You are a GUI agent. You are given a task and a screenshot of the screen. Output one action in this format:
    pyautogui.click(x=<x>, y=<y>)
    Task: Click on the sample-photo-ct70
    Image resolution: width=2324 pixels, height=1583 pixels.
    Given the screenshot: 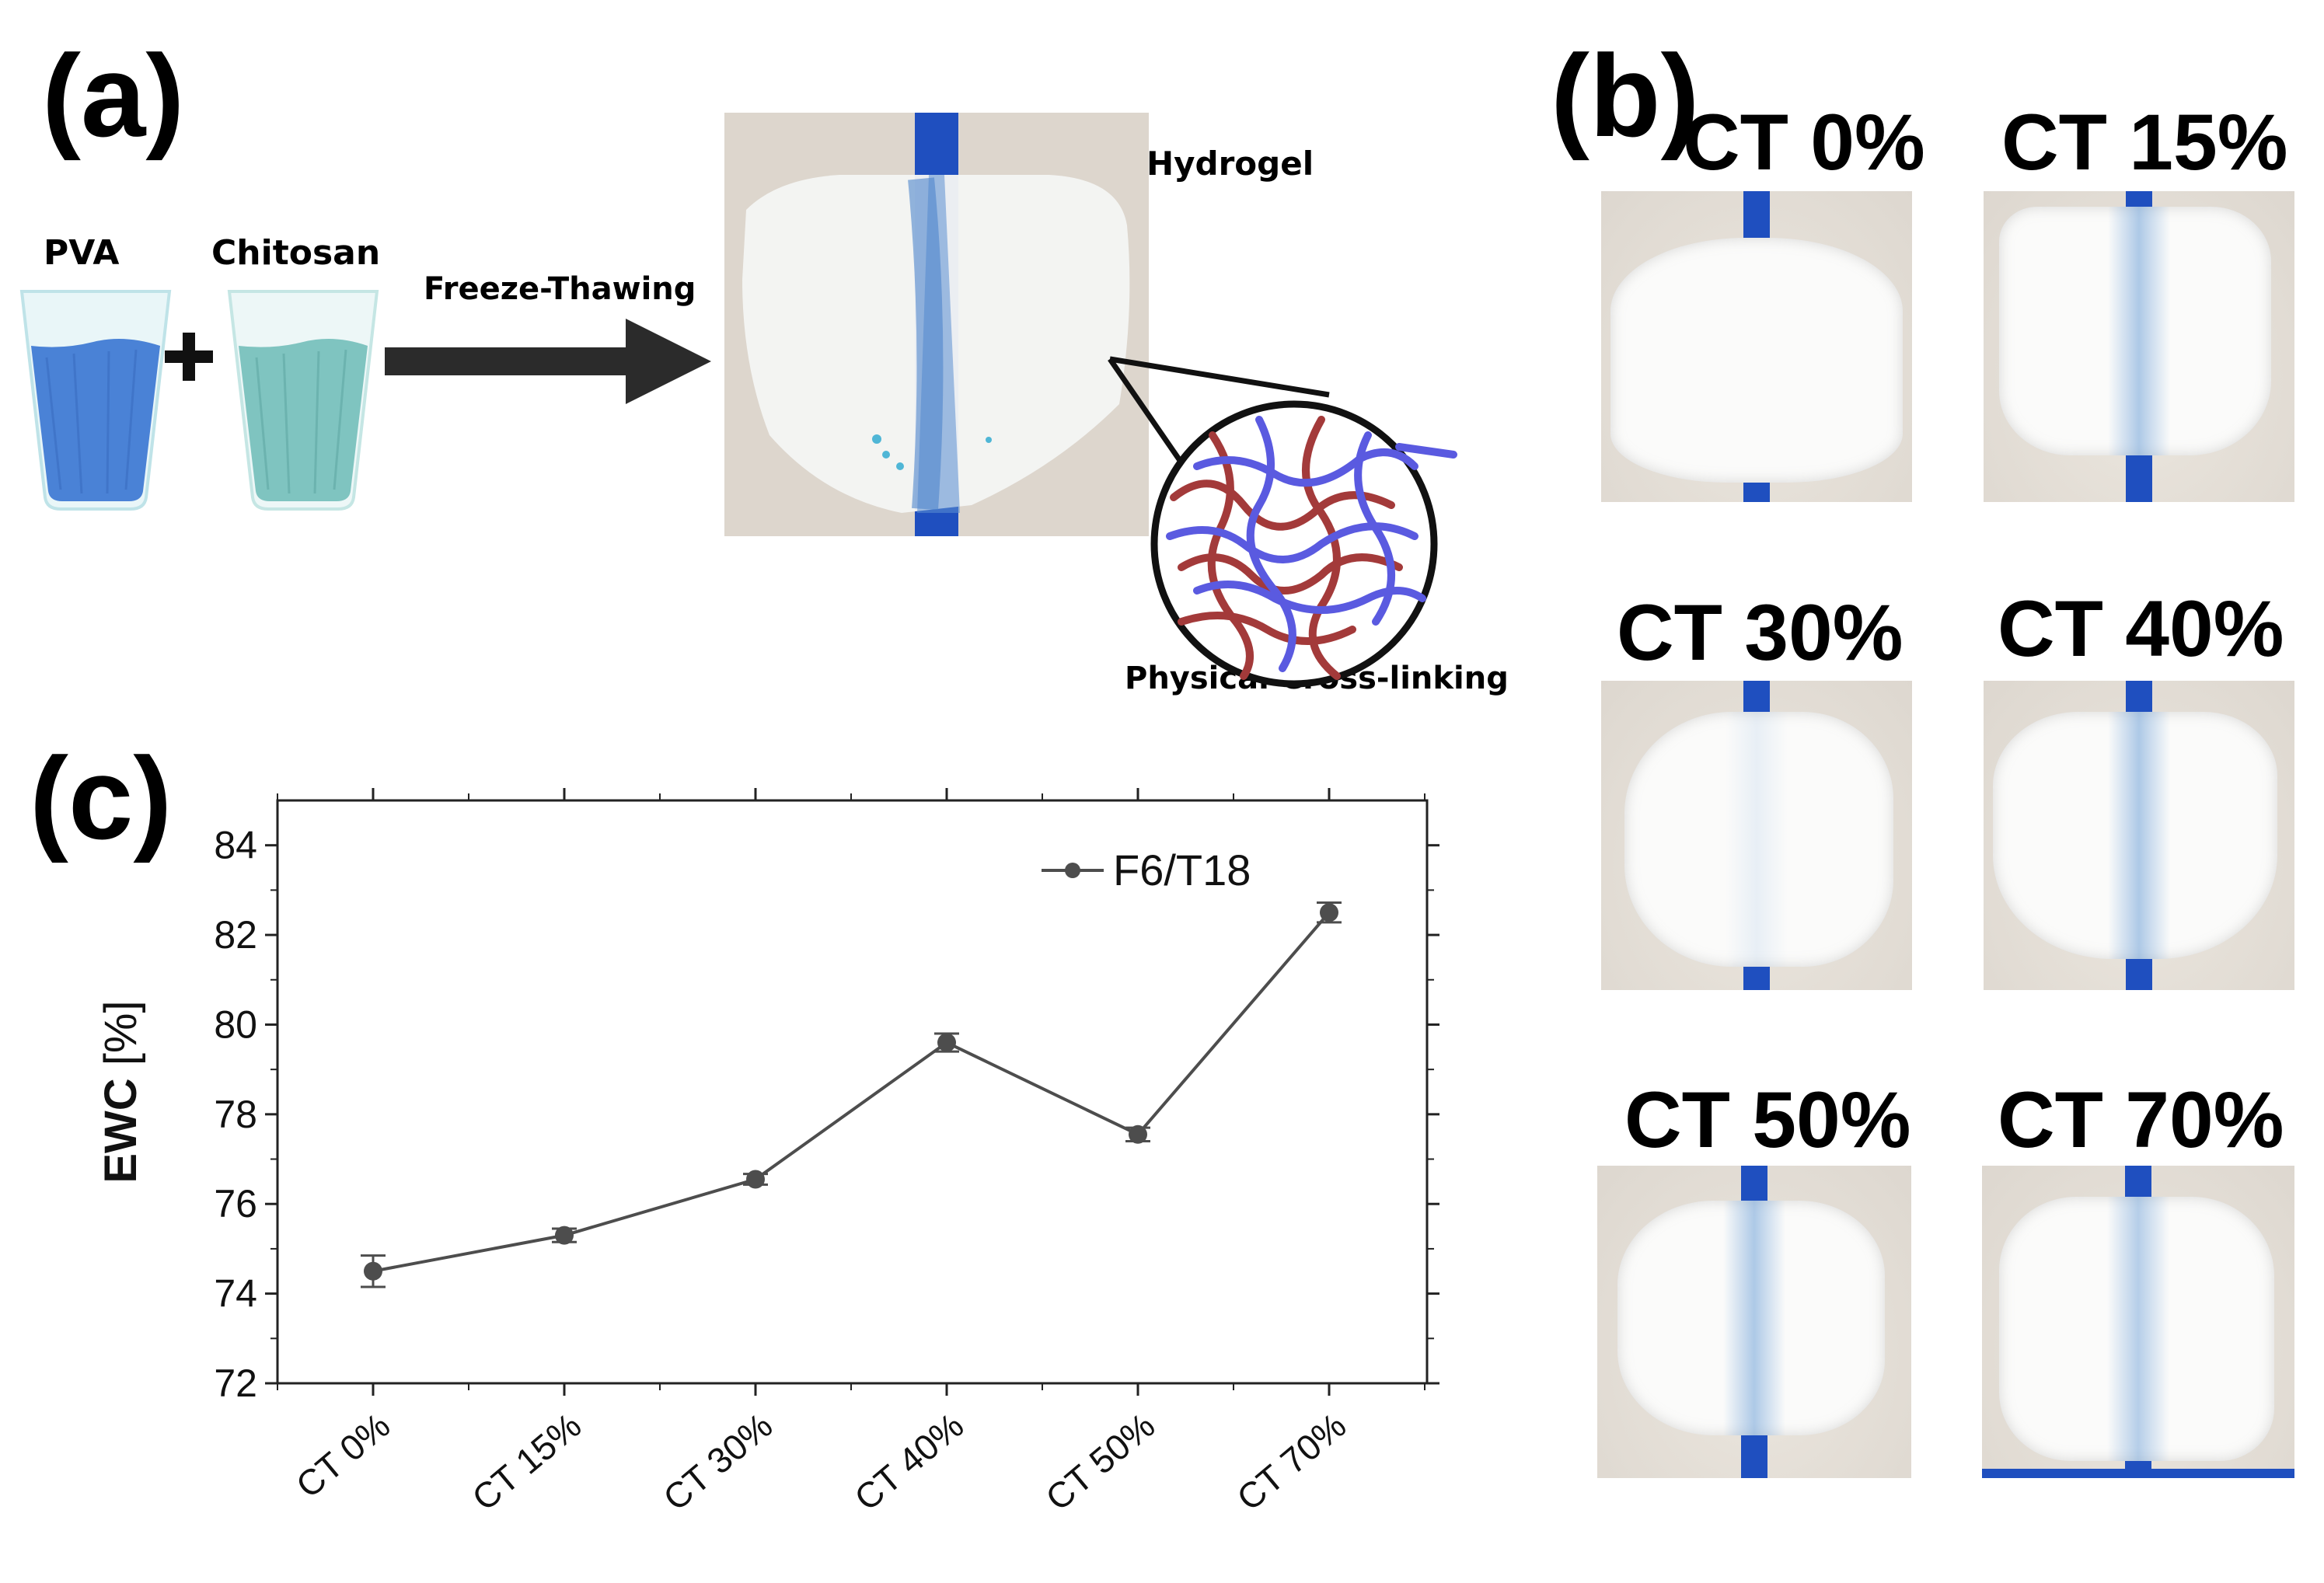 What is the action you would take?
    pyautogui.click(x=2138, y=1322)
    